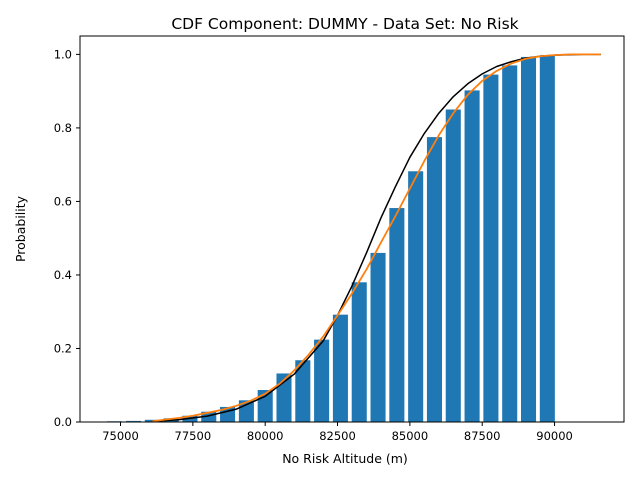 Image resolution: width=640 pixels, height=480 pixels. Describe the element at coordinates (265, 436) in the screenshot. I see `x-tick-label: 80000` at that location.